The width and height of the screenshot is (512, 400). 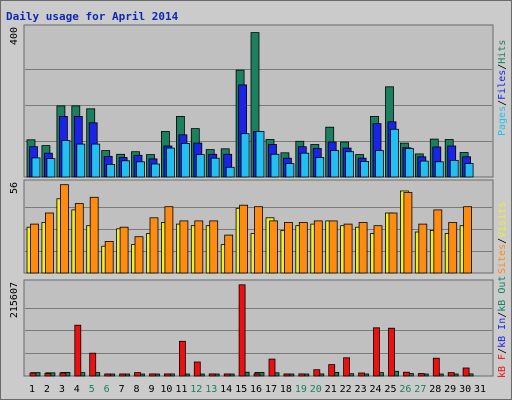 I want to click on x-tick-label: 23, so click(x=361, y=389).